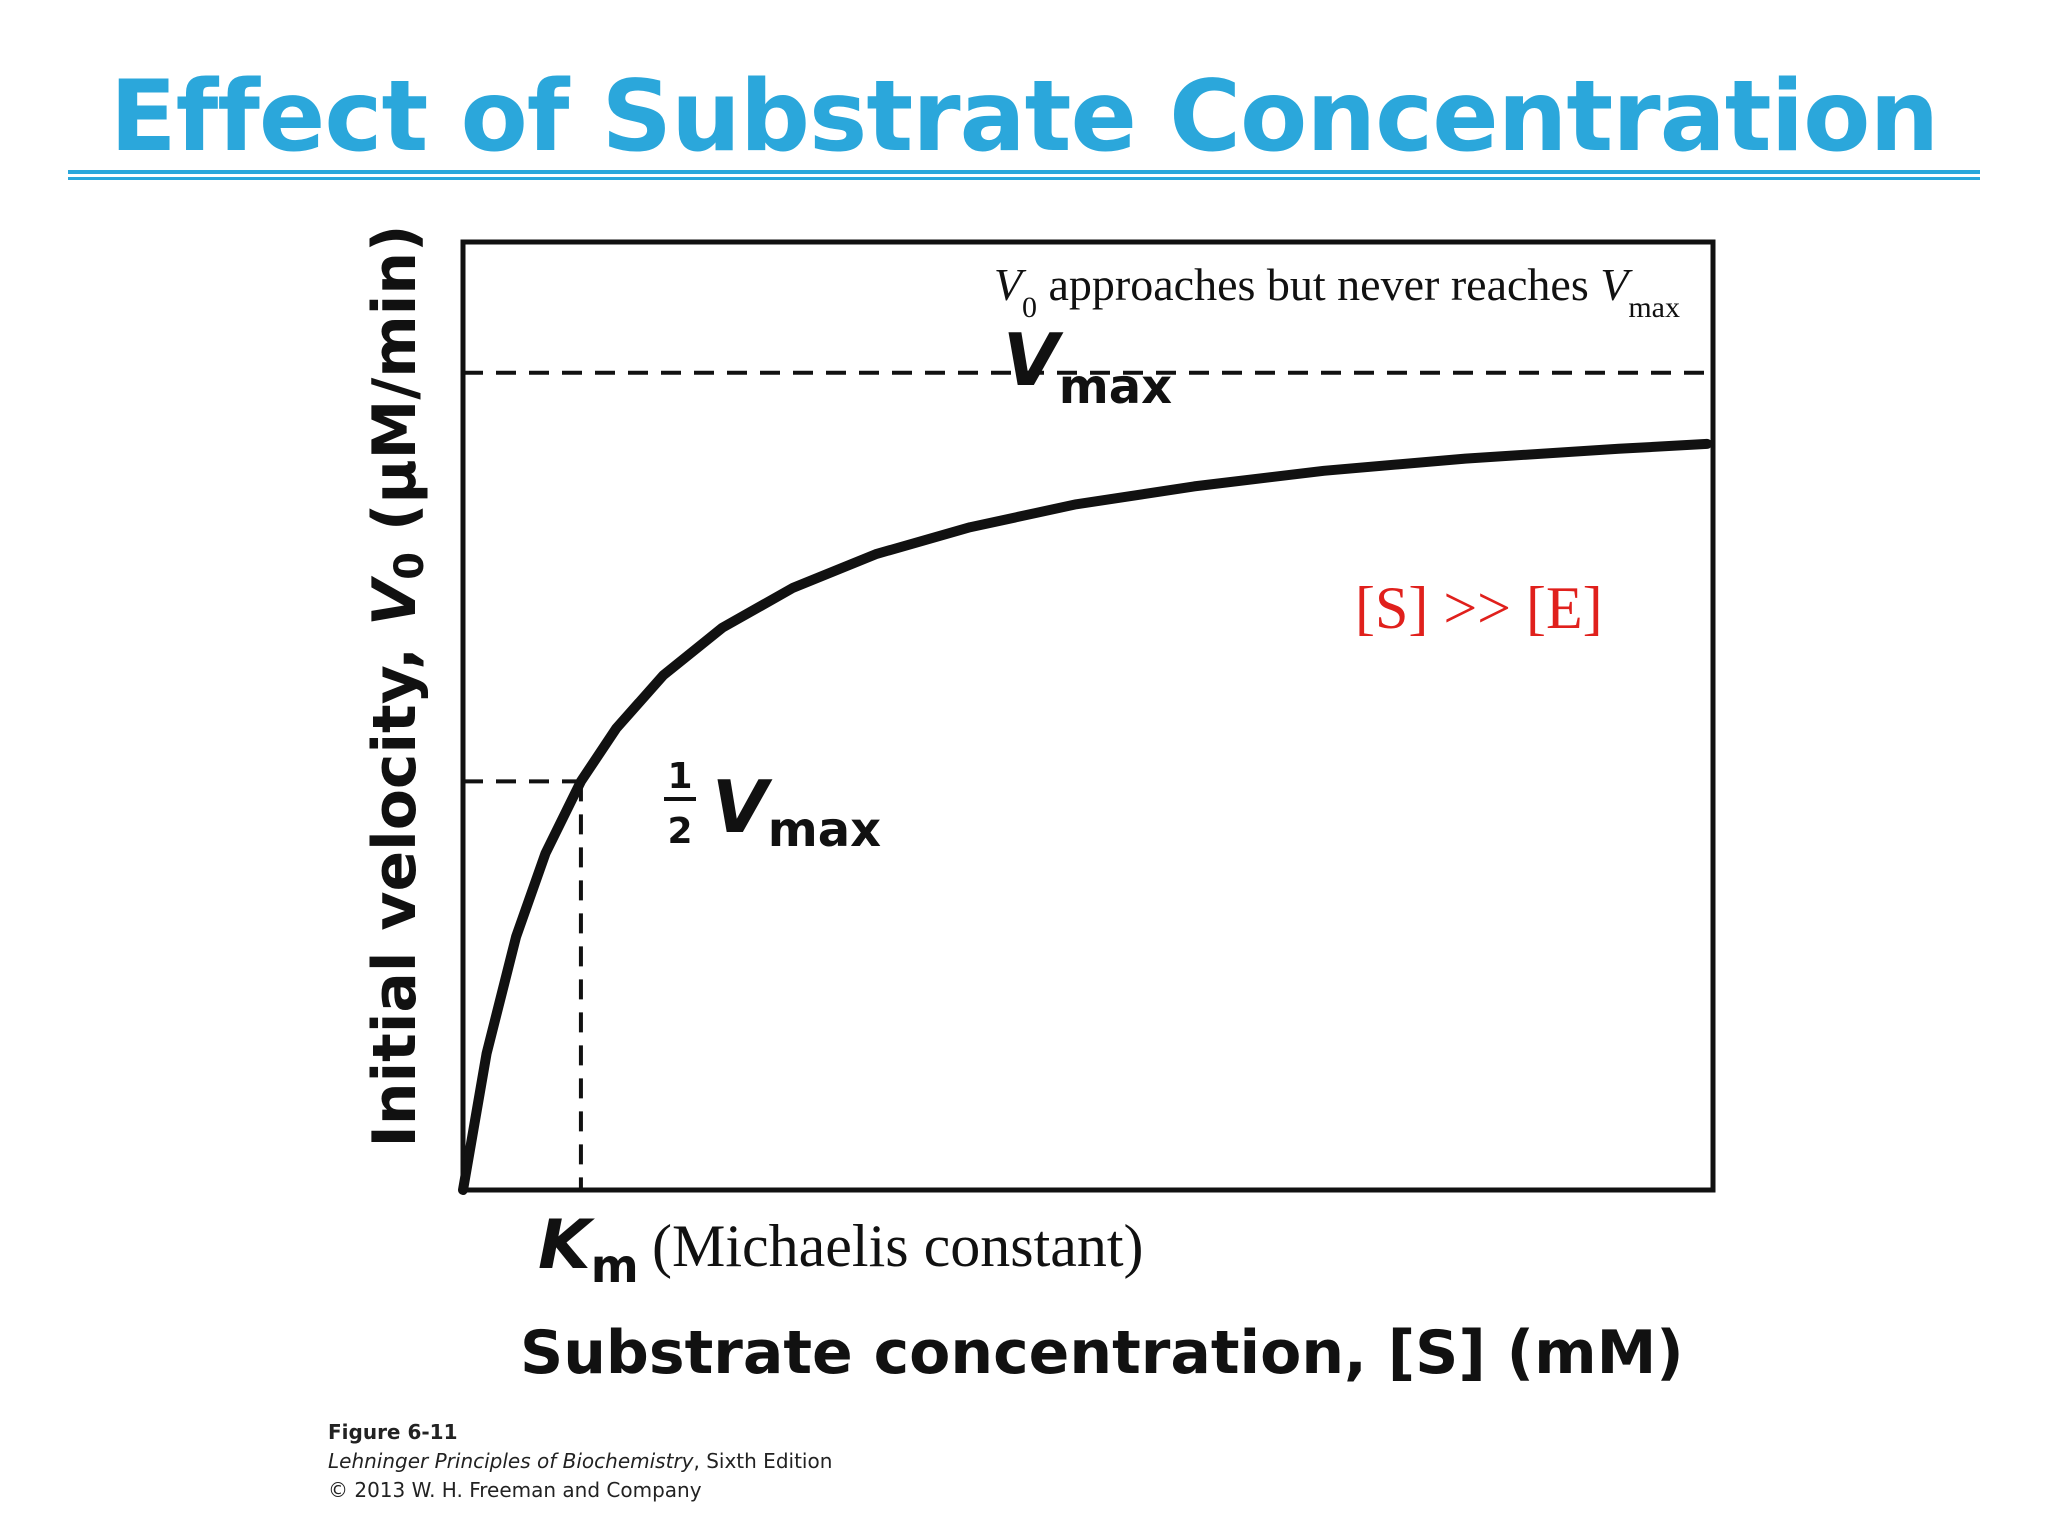  What do you see at coordinates (566, 1245) in the screenshot?
I see `km-symbol: K` at bounding box center [566, 1245].